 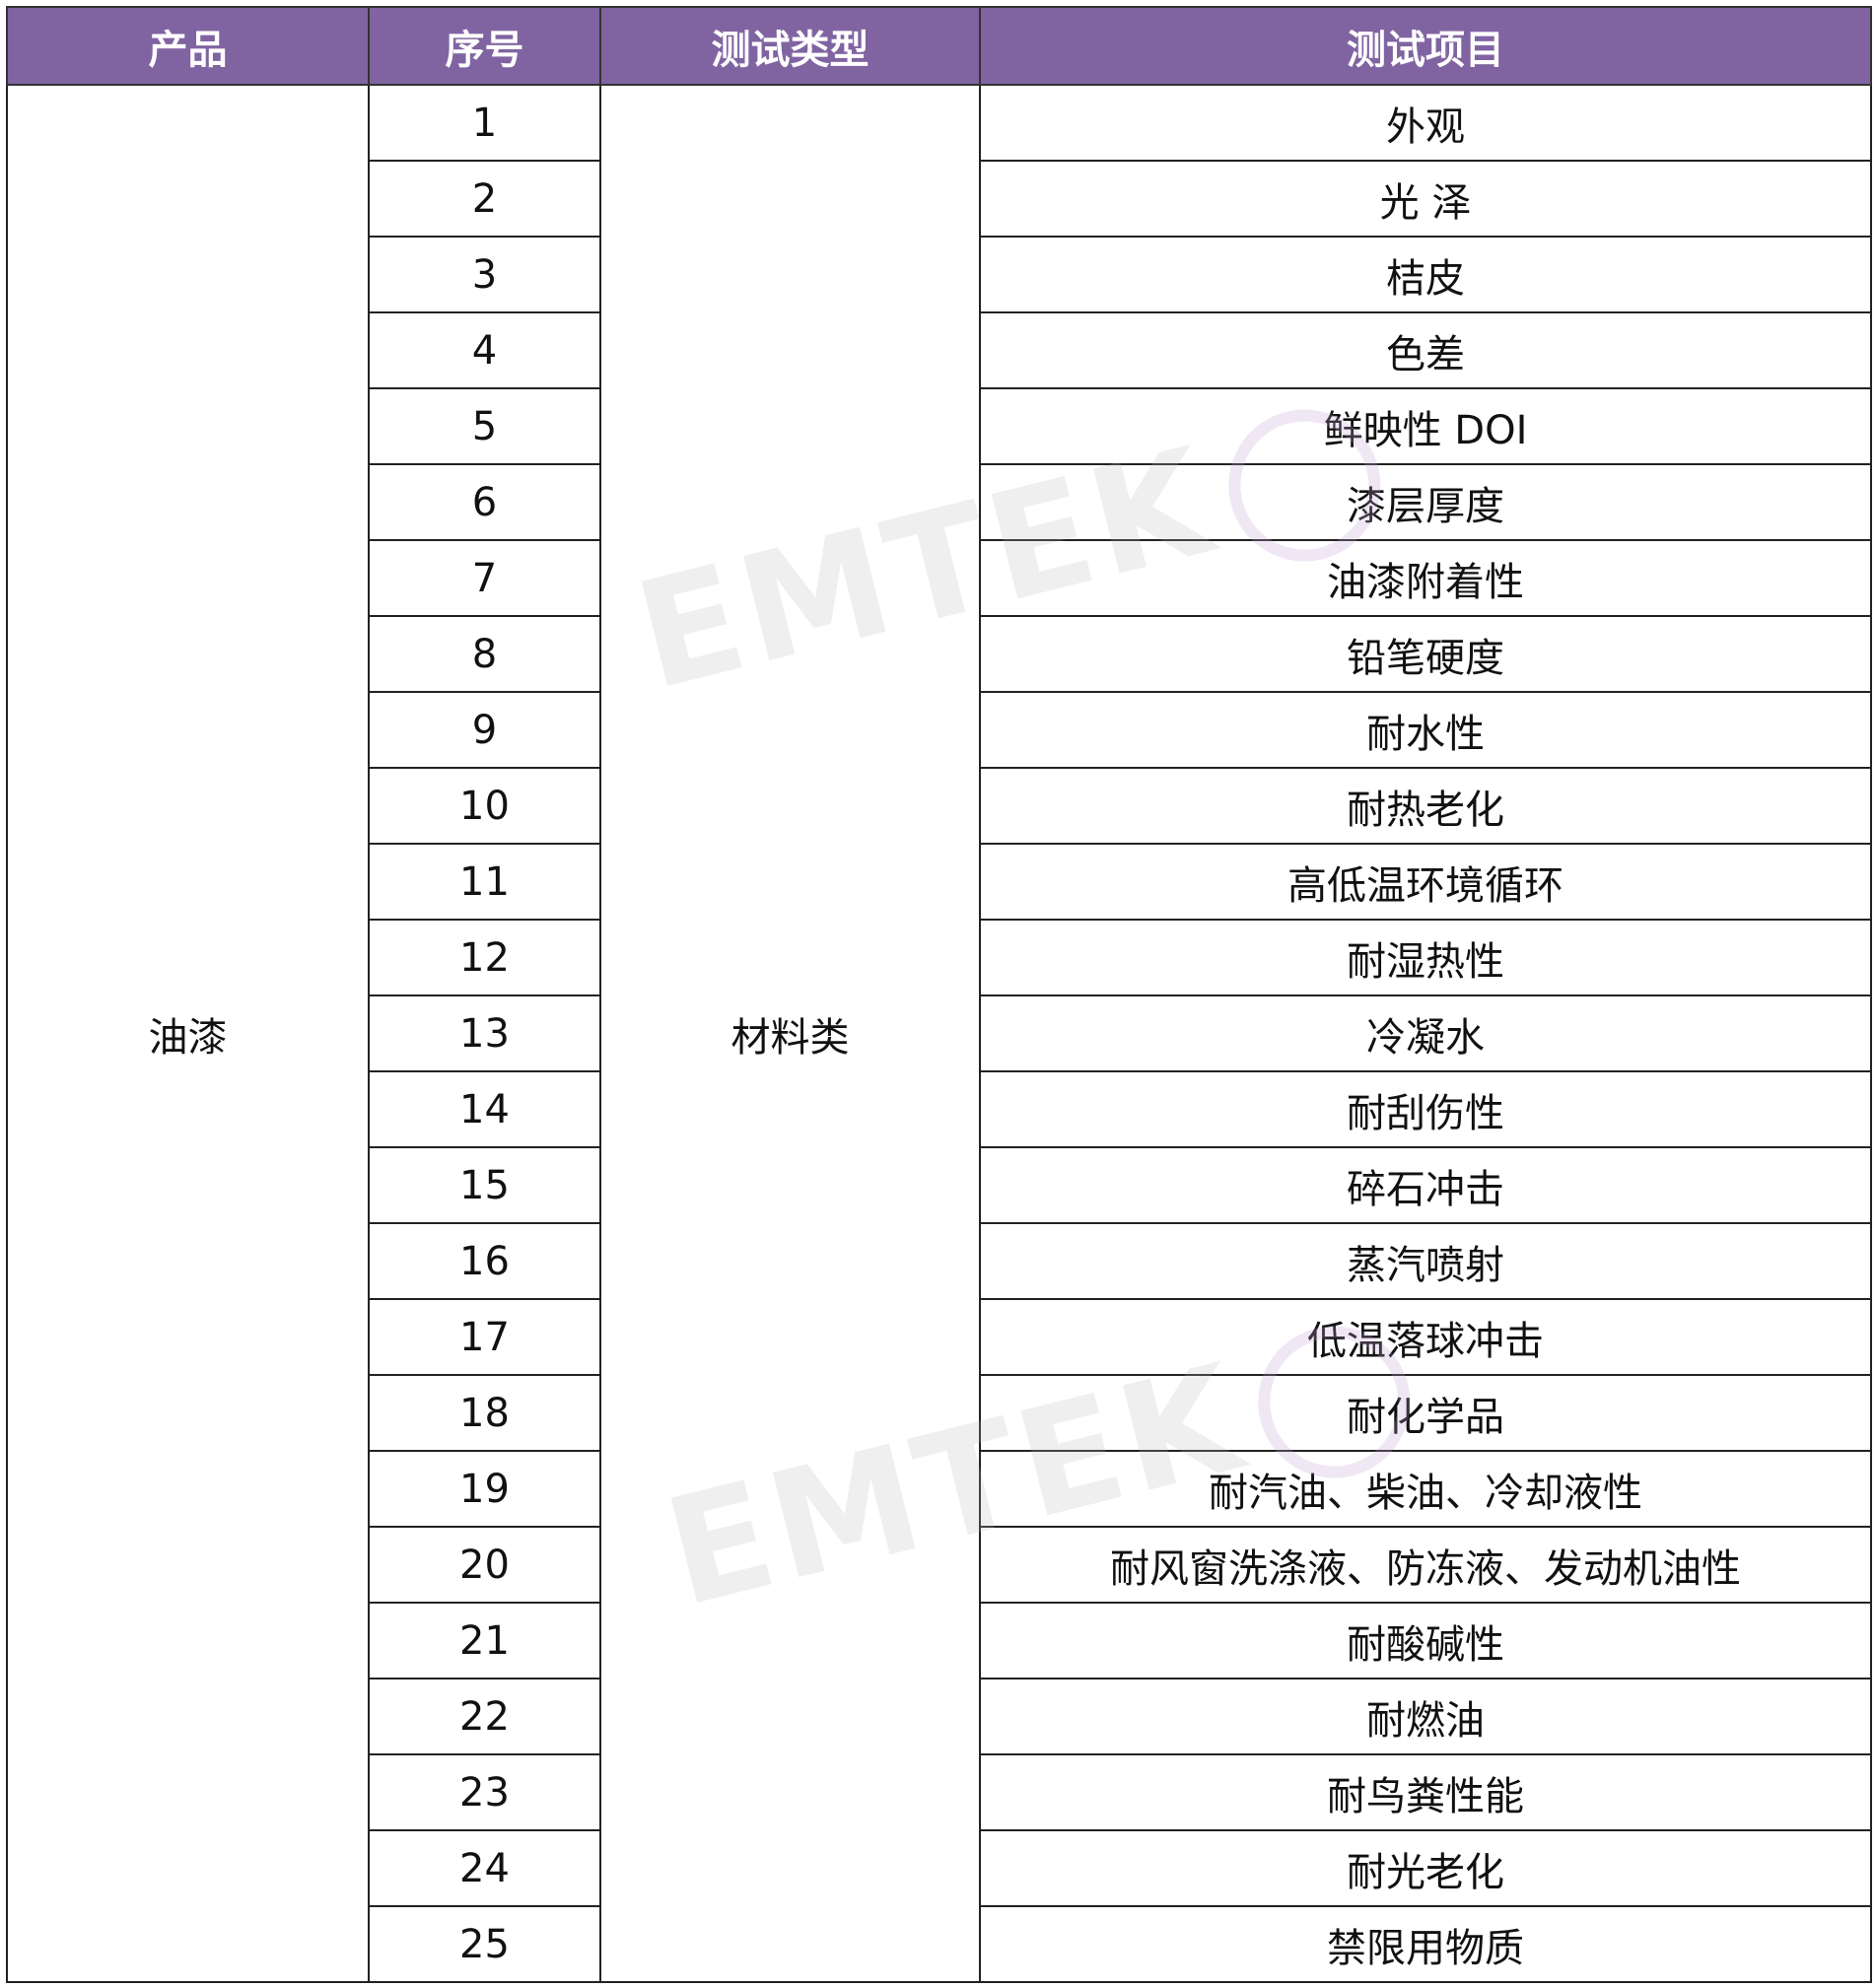 What do you see at coordinates (484, 1033) in the screenshot?
I see `row-number: 13` at bounding box center [484, 1033].